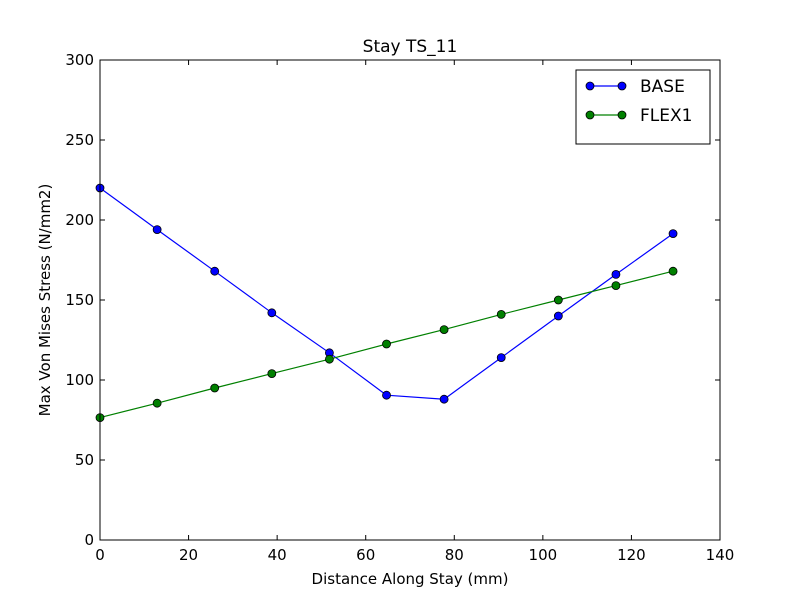 The height and width of the screenshot is (600, 800). I want to click on y-tick-label: 150, so click(79, 300).